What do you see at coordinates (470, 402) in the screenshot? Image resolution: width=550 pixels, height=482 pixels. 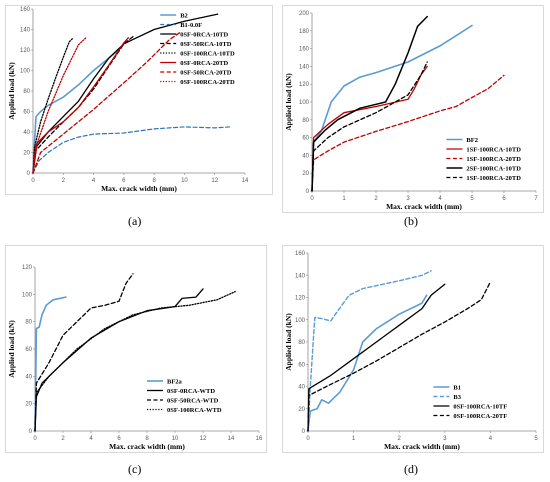 I see `chart-legend: B1 B3 0SF-100RCA-10TF 0SF-100RCA-20TF` at bounding box center [470, 402].